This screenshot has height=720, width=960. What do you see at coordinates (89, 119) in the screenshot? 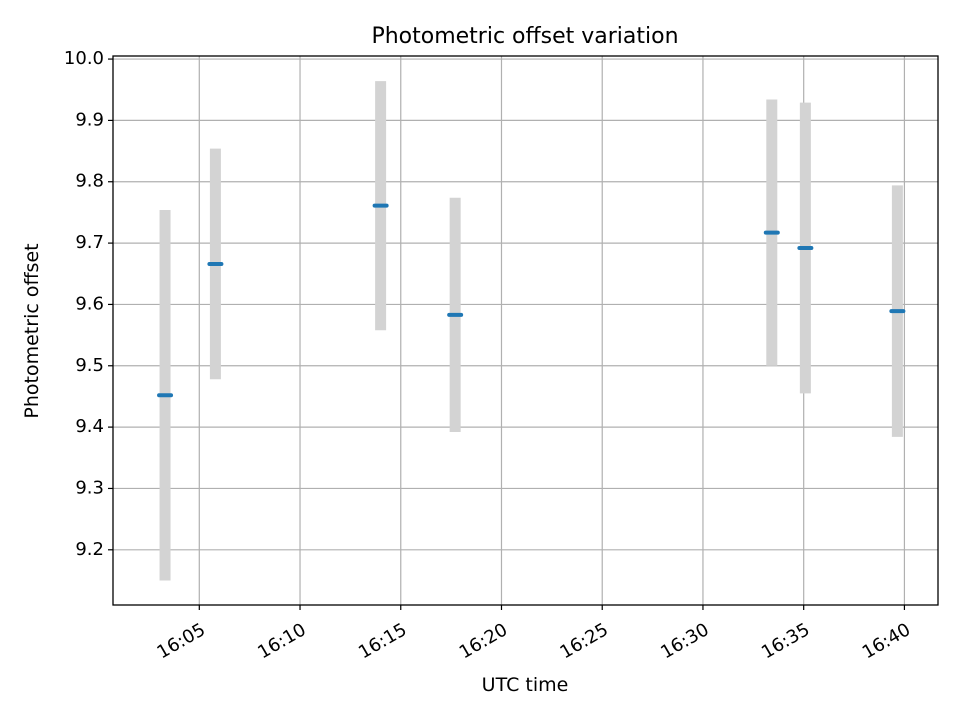
I see `y-tick-label: 9.9` at bounding box center [89, 119].